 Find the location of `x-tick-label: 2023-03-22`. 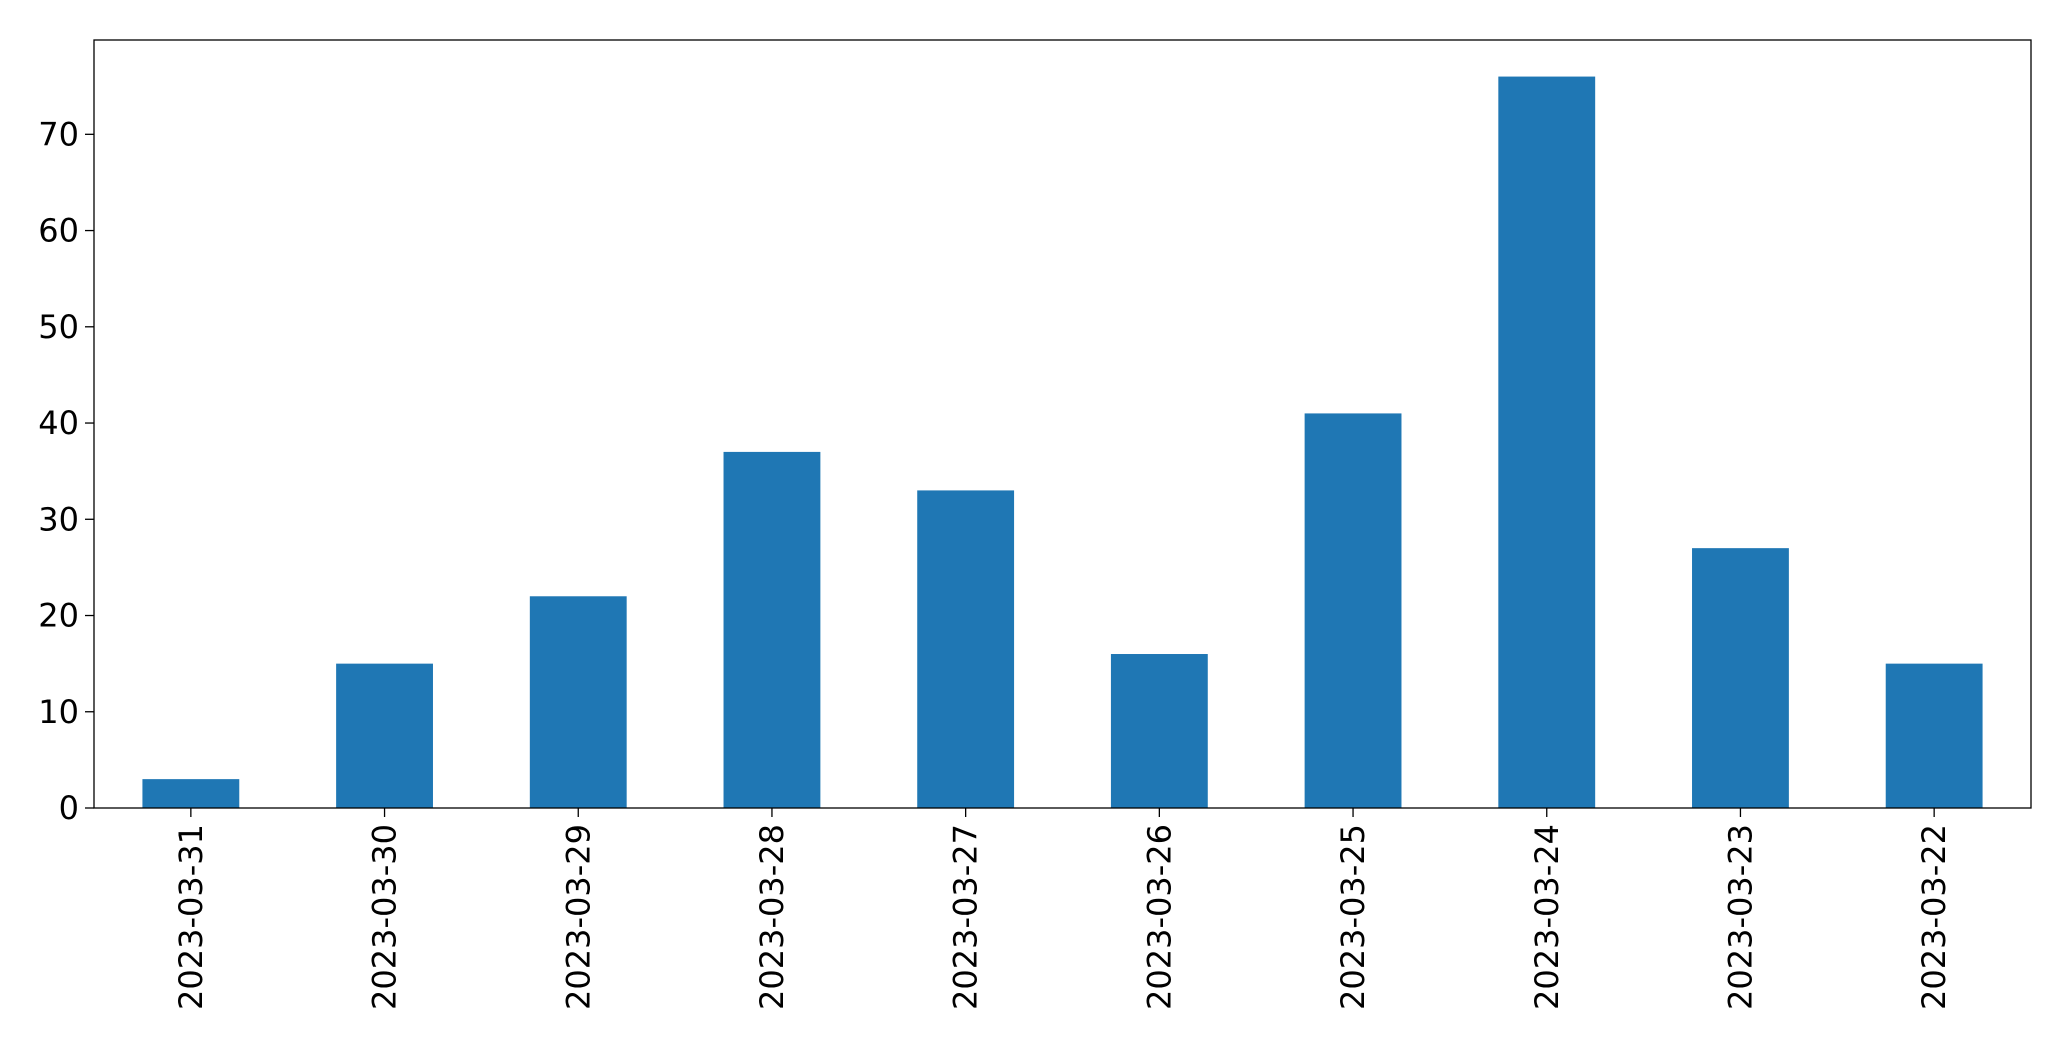

x-tick-label: 2023-03-22 is located at coordinates (1934, 917).